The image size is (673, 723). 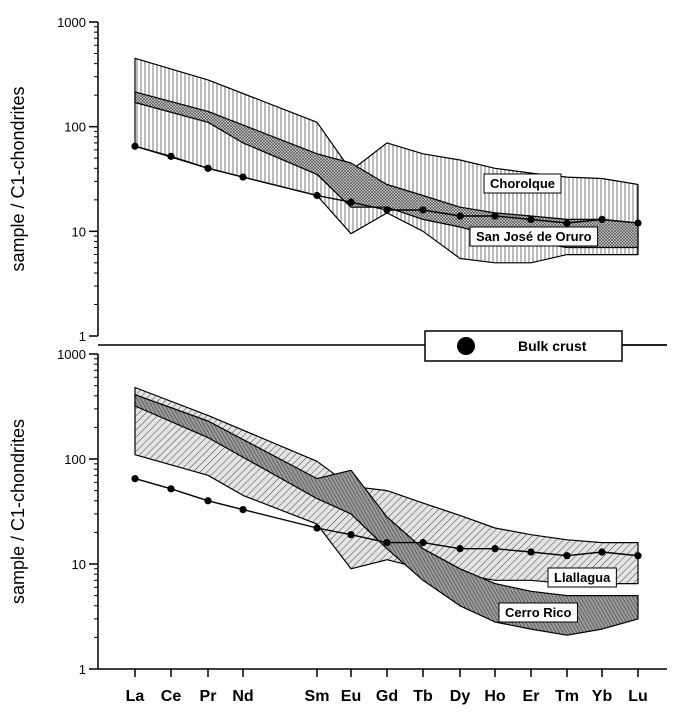 I want to click on legend-marker, so click(x=466, y=346).